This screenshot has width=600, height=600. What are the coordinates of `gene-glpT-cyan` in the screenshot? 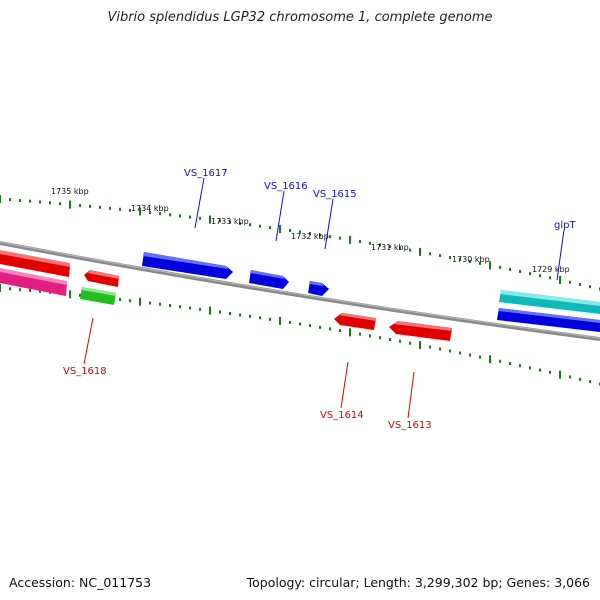 It's located at (549, 302).